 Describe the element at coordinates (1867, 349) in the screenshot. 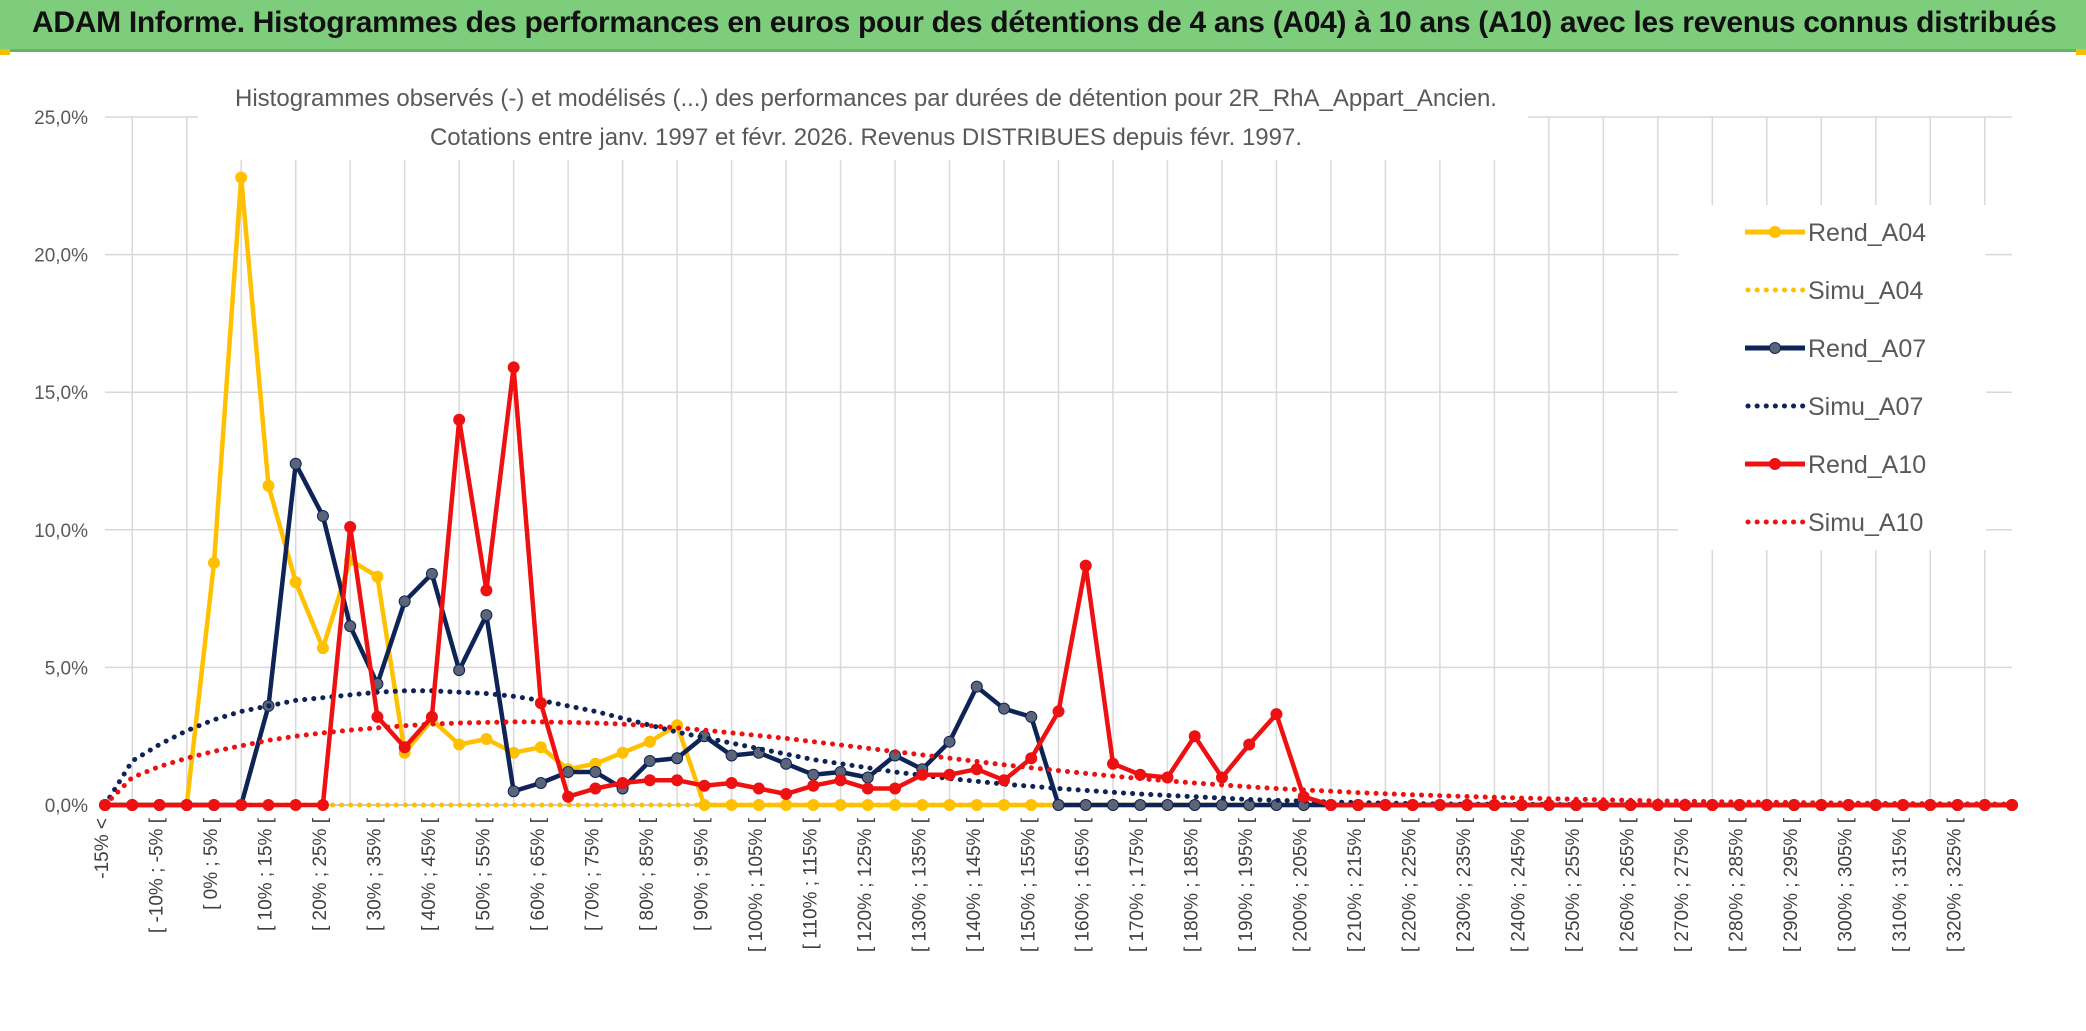

I see `legend-label-rend-a07: Rend_A07` at that location.